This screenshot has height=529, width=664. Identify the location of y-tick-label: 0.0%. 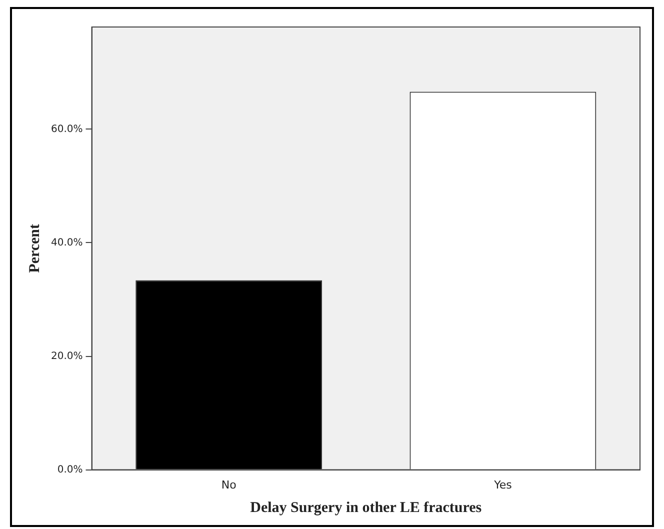
(70, 470).